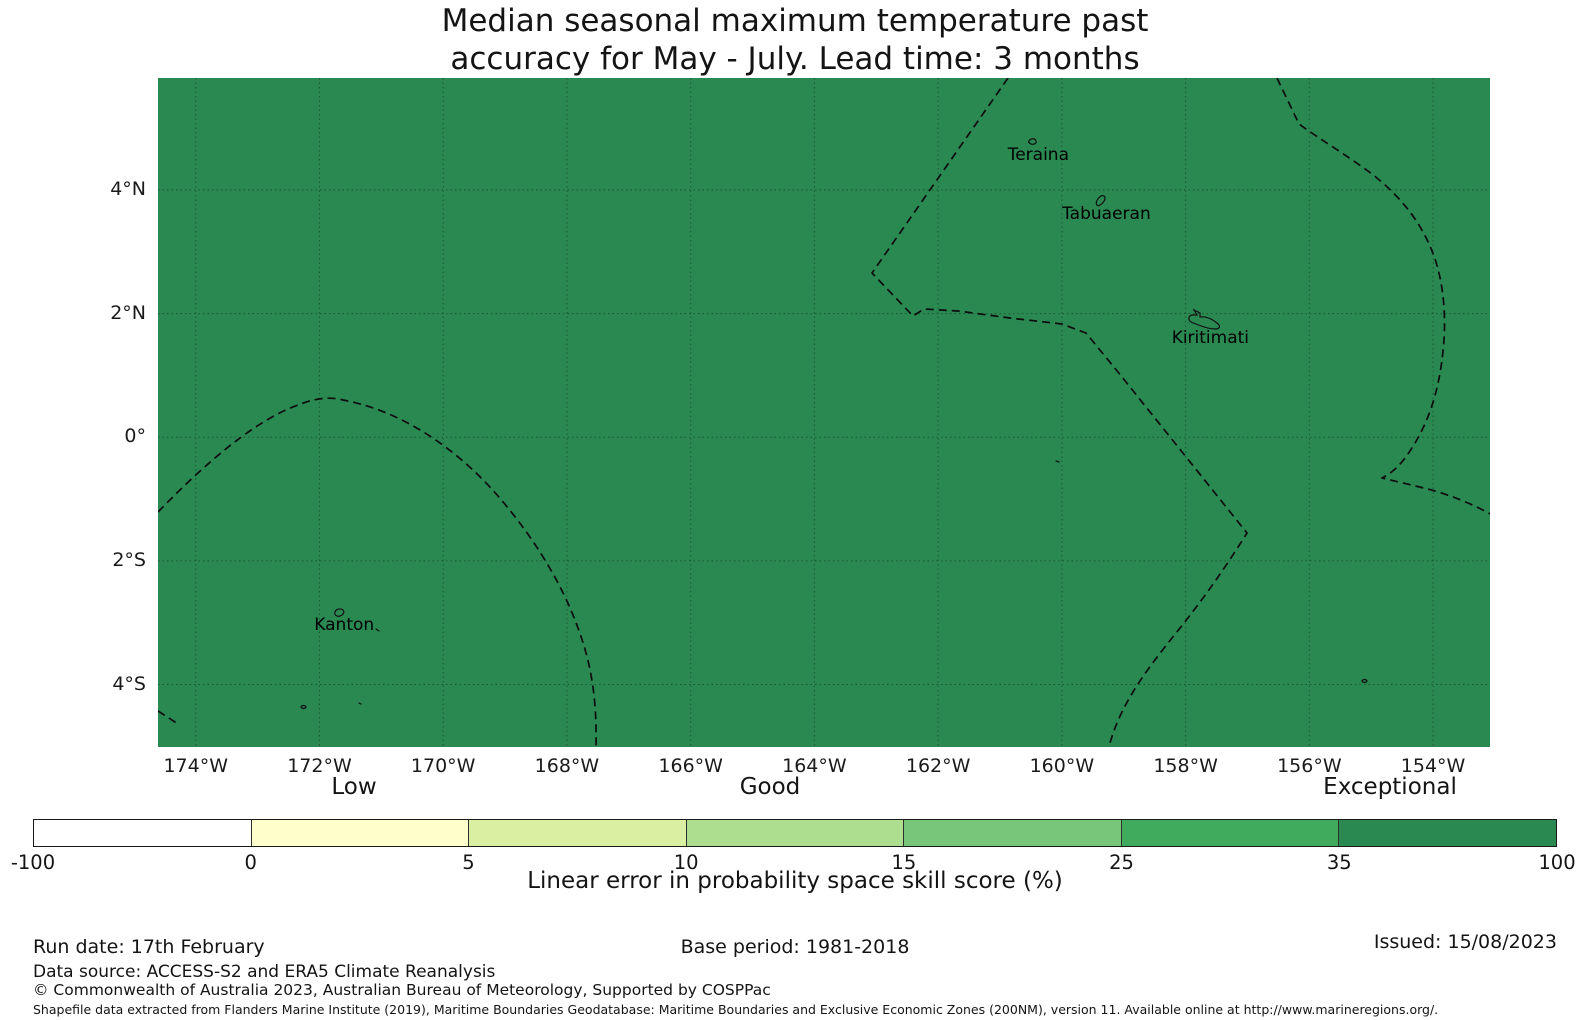 This screenshot has height=1020, width=1590. I want to click on lon-tick-label: 172°W, so click(319, 766).